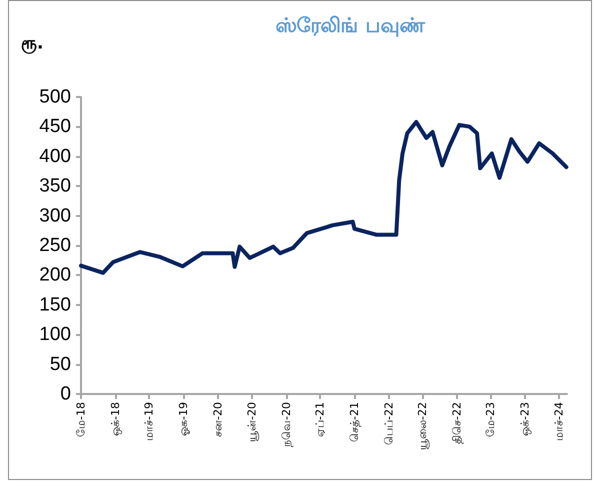  What do you see at coordinates (251, 422) in the screenshot?
I see `x-tick-label: யூன்-20` at bounding box center [251, 422].